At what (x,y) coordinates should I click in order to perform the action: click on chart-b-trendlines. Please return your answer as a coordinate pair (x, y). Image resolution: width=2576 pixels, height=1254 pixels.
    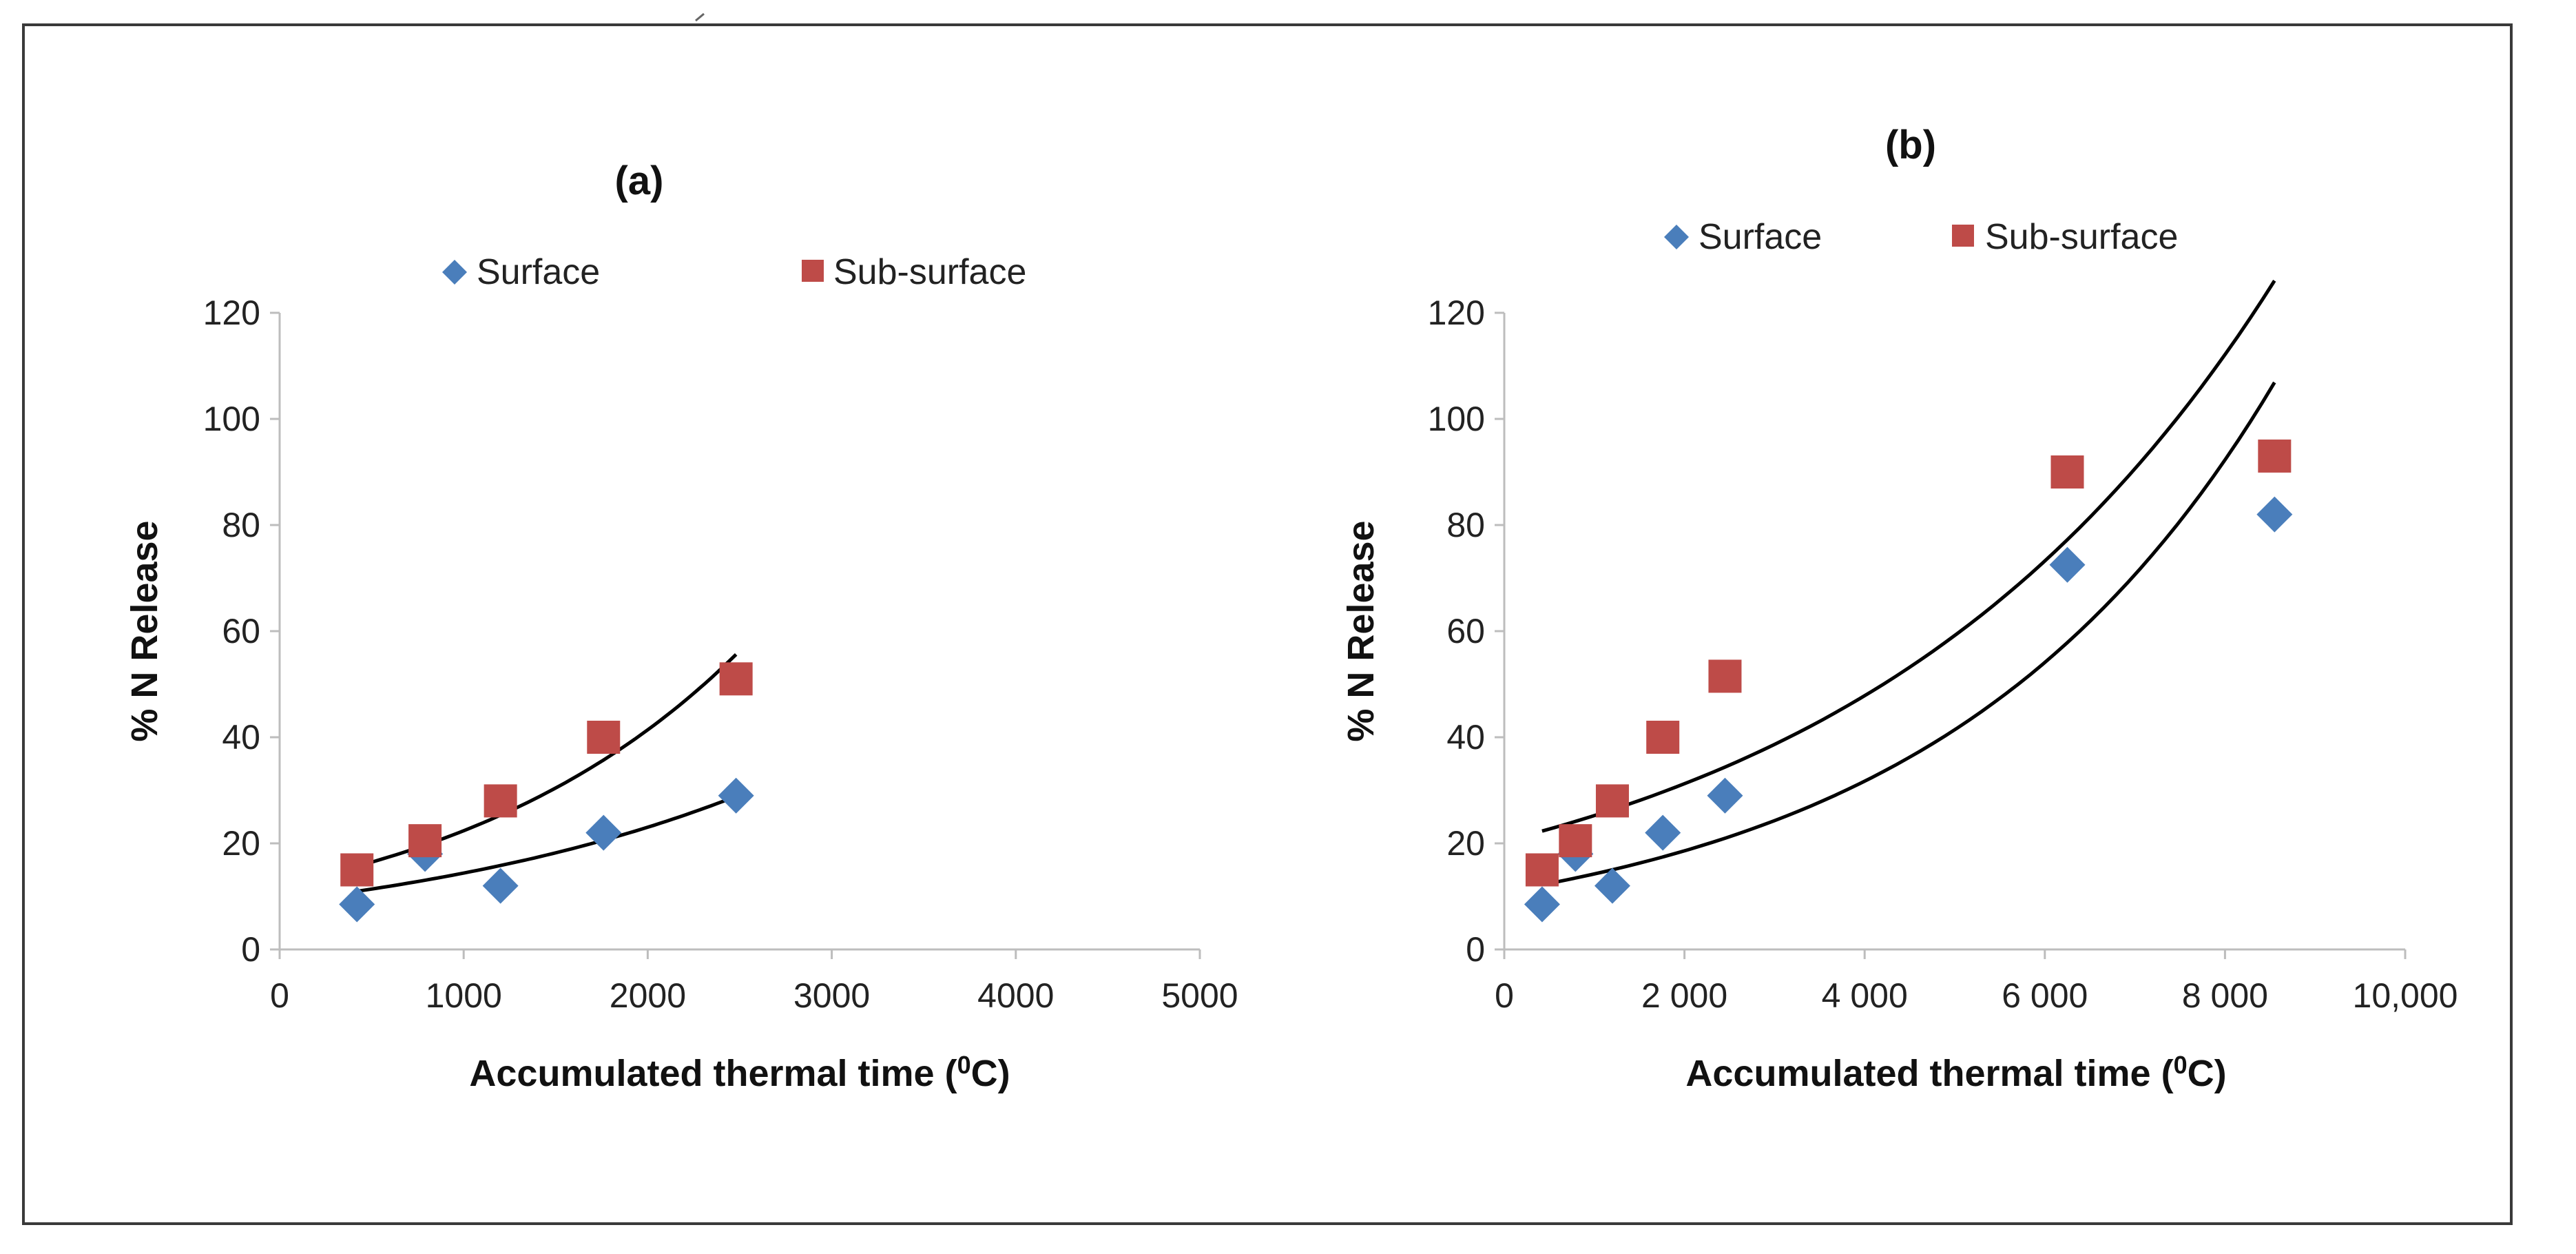
    Looking at the image, I should click on (1908, 583).